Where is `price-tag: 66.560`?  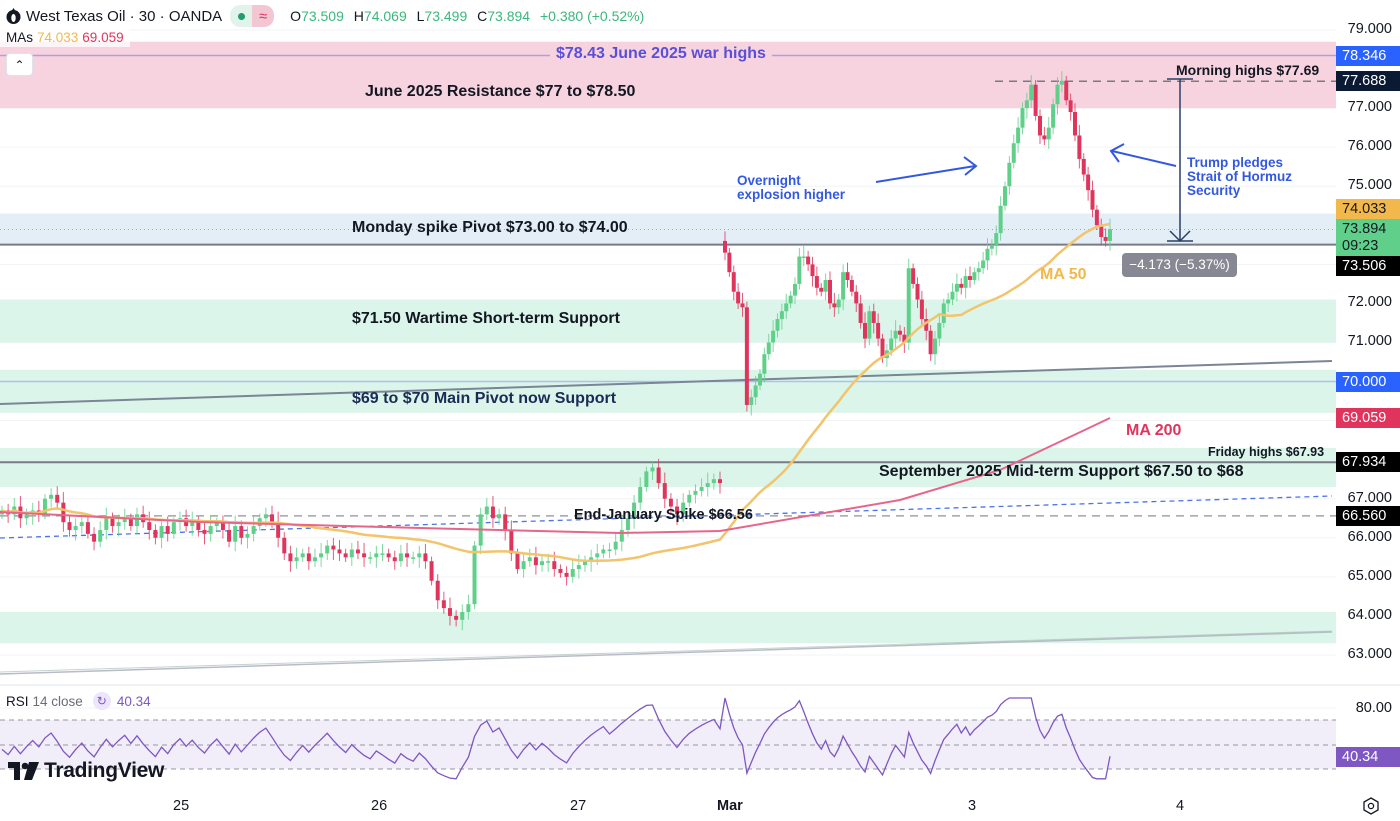 price-tag: 66.560 is located at coordinates (1368, 515).